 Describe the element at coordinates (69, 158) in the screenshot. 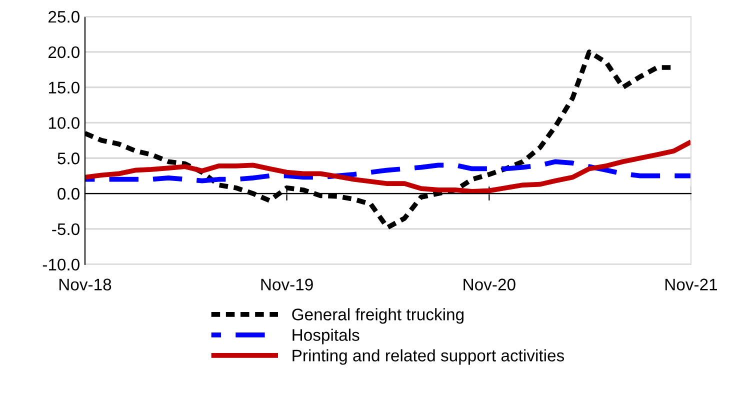

I see `y-tick-label: 5.0` at that location.